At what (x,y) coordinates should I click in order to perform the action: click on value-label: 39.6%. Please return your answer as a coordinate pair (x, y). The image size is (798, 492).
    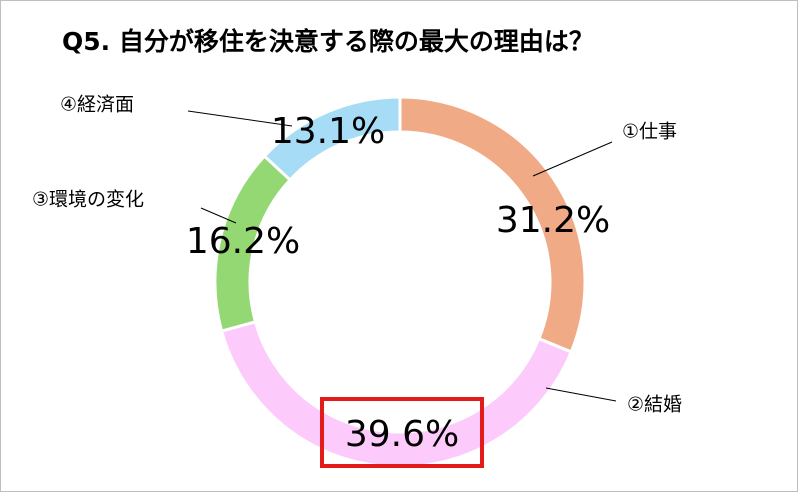
    Looking at the image, I should click on (402, 434).